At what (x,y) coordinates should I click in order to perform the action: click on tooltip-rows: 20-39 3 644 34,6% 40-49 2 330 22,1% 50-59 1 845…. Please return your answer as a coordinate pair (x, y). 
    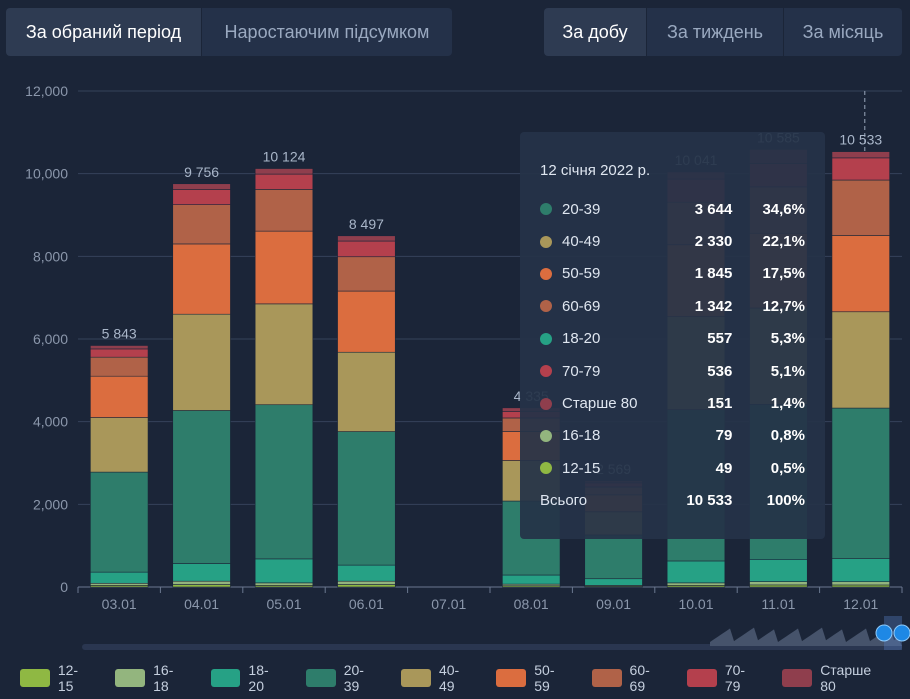
    Looking at the image, I should click on (672, 339).